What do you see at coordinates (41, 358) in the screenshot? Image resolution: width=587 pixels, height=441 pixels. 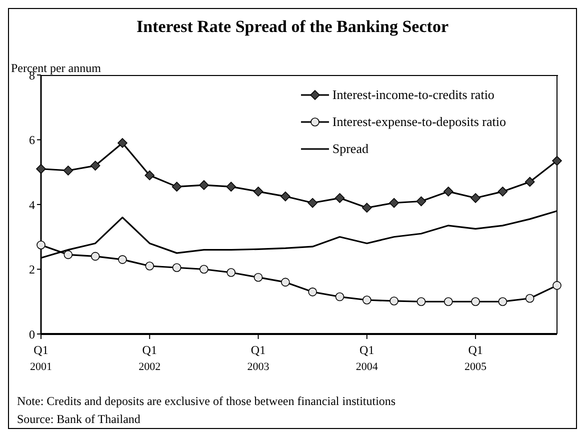 I see `x-tick-label: Q1 2001` at bounding box center [41, 358].